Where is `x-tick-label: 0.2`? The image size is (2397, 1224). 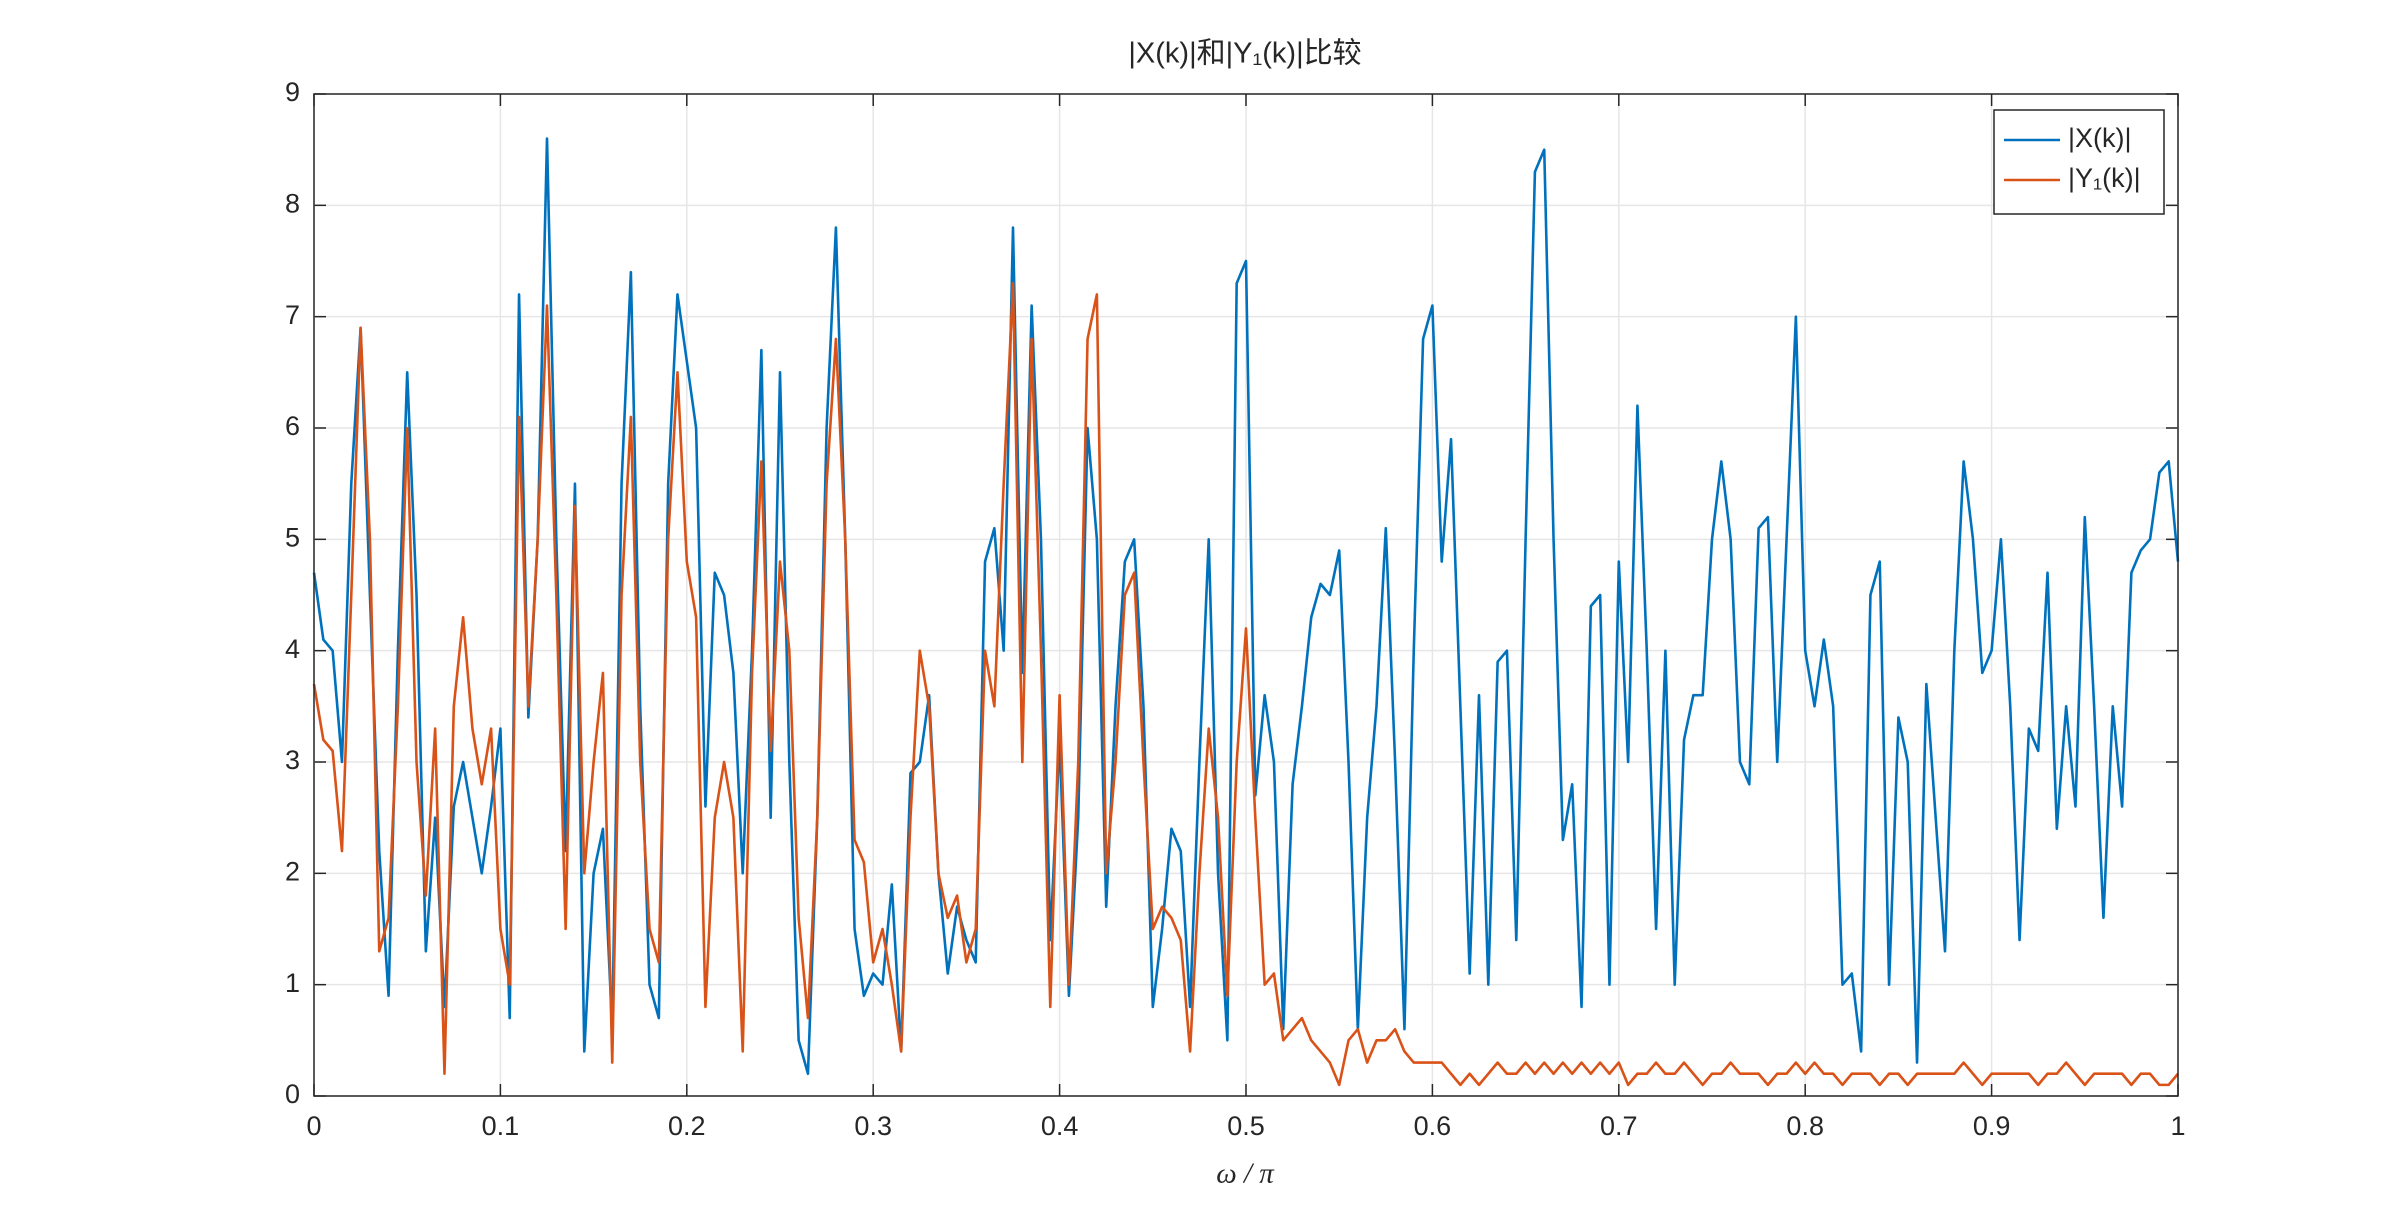 x-tick-label: 0.2 is located at coordinates (687, 1126).